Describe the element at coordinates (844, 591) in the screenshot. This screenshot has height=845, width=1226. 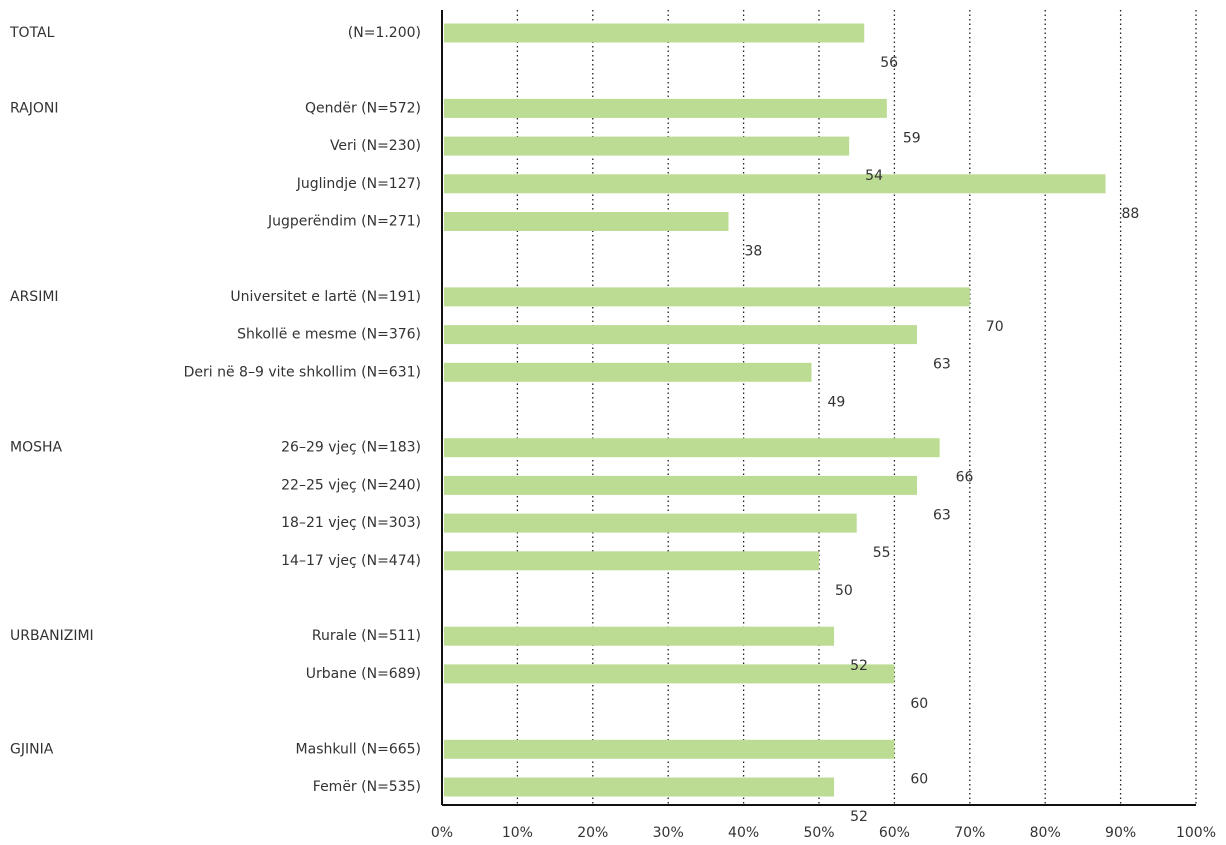
I see `value-label: 50` at that location.